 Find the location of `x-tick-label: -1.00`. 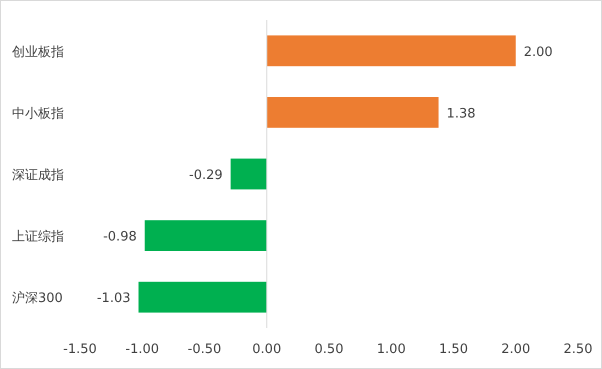

x-tick-label: -1.00 is located at coordinates (142, 349).